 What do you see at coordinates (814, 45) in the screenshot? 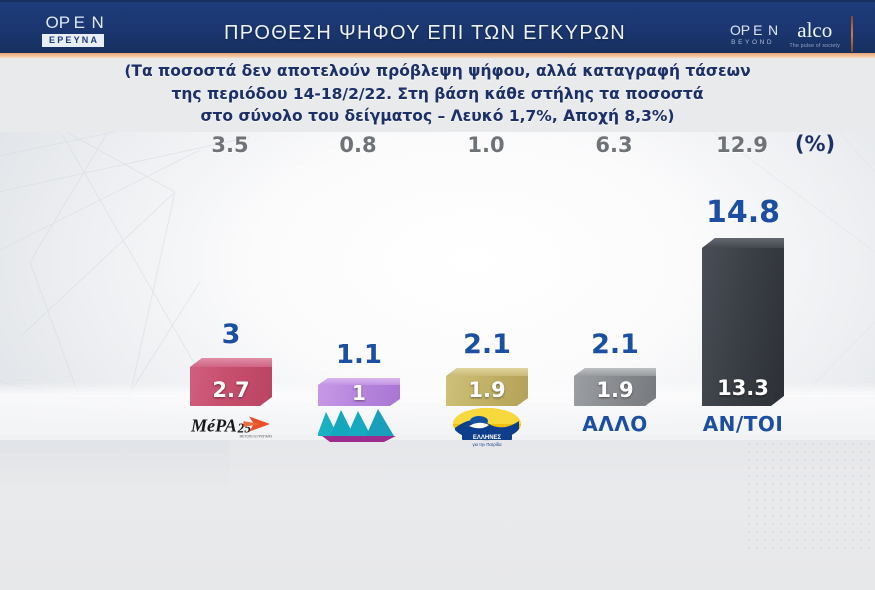
I see `alco-tagline: The pulse of society` at bounding box center [814, 45].